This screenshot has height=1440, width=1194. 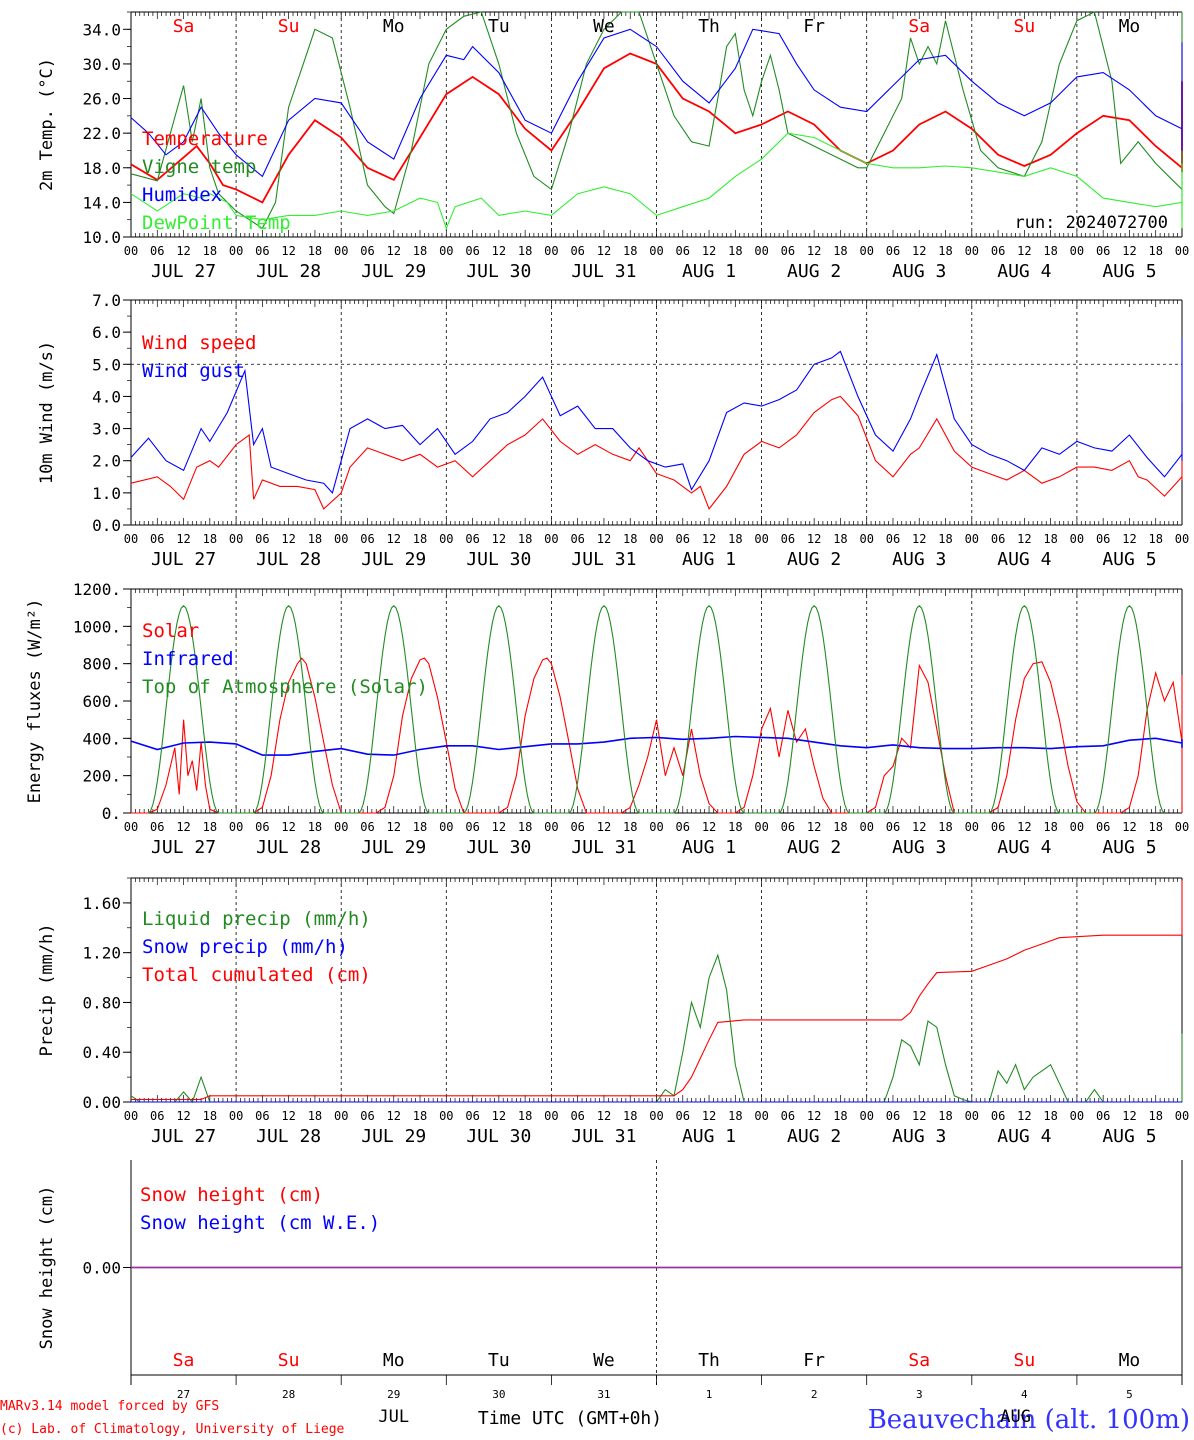 I want to click on date-label: JUL 29, so click(x=393, y=1136).